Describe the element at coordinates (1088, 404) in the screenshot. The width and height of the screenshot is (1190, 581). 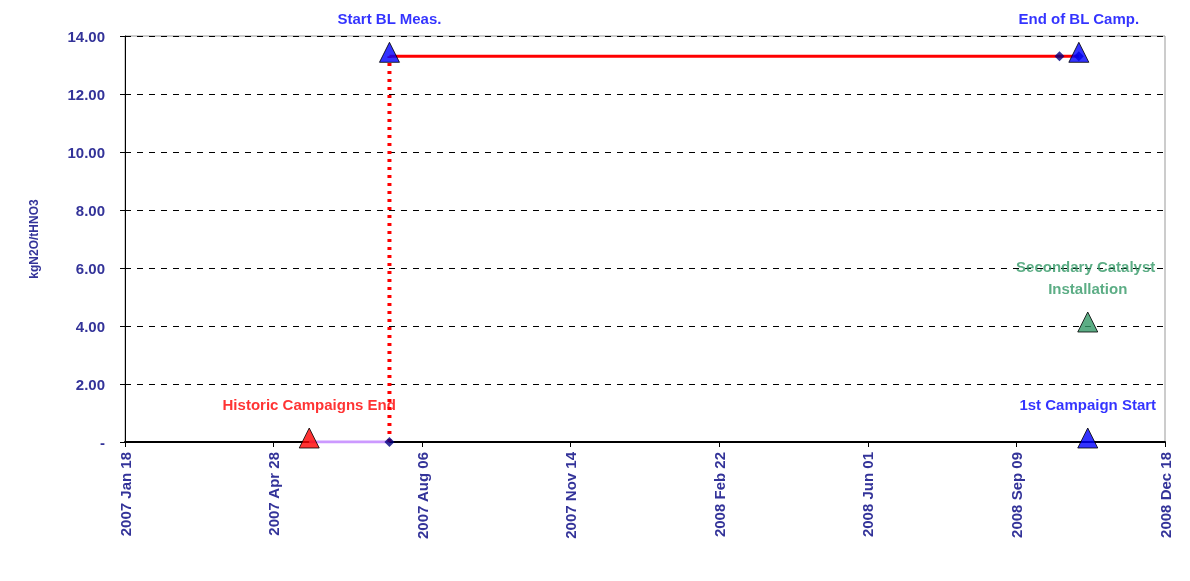
I see `series-label: 1st Campaign Start` at that location.